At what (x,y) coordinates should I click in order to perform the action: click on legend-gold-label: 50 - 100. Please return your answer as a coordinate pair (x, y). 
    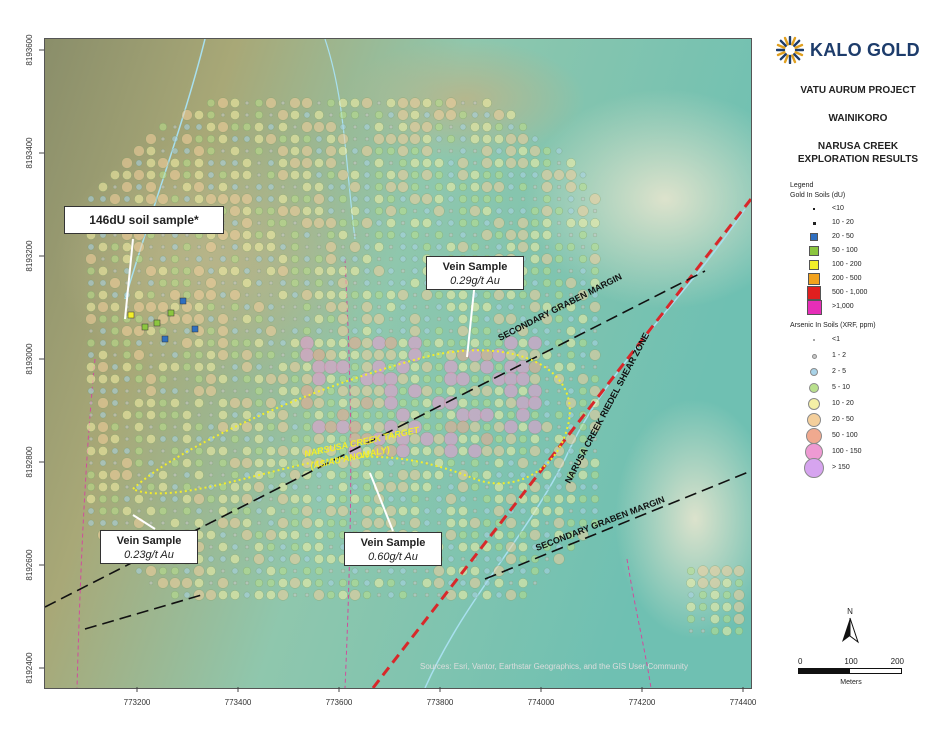
    Looking at the image, I should click on (845, 250).